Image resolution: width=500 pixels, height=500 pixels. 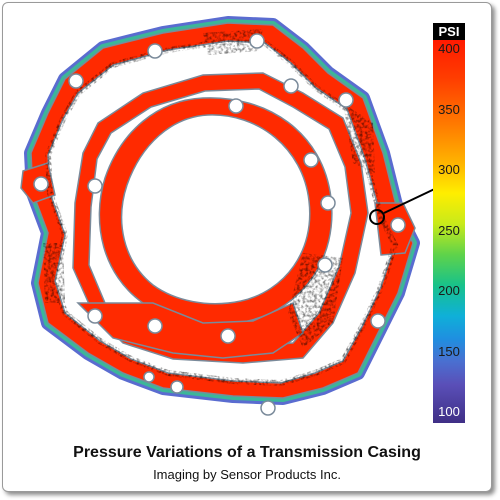 I want to click on colorbar-tick: 300, so click(x=449, y=169).